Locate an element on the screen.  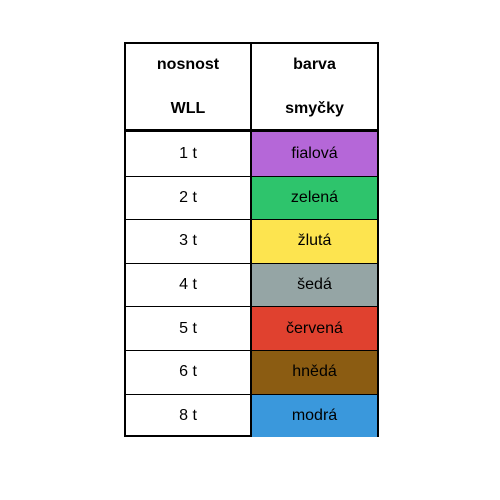
header-cell: barva smyčky is located at coordinates (314, 87).